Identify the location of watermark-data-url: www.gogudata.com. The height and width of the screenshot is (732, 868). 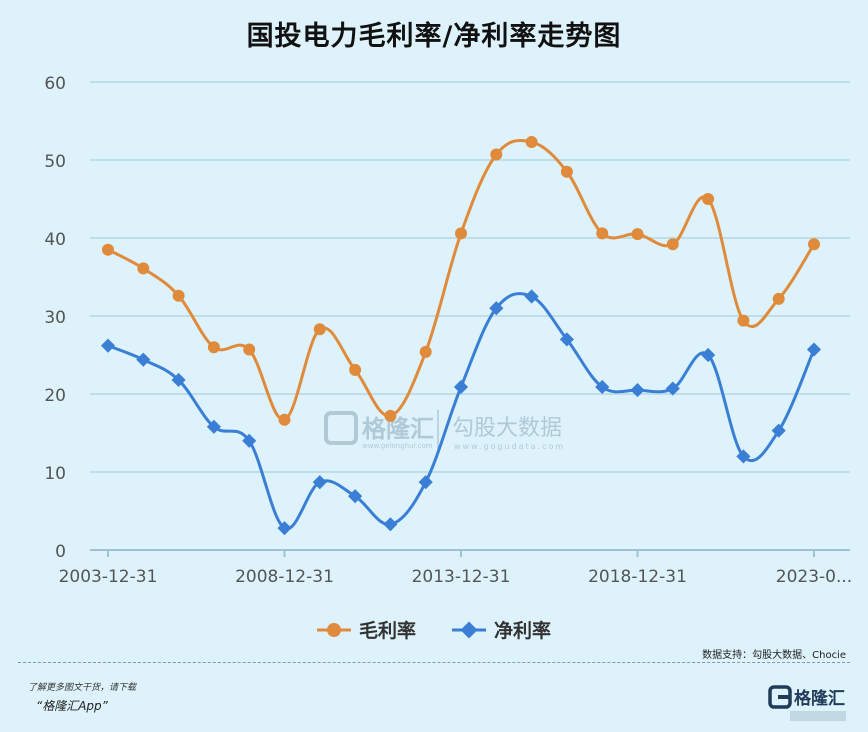
(509, 446).